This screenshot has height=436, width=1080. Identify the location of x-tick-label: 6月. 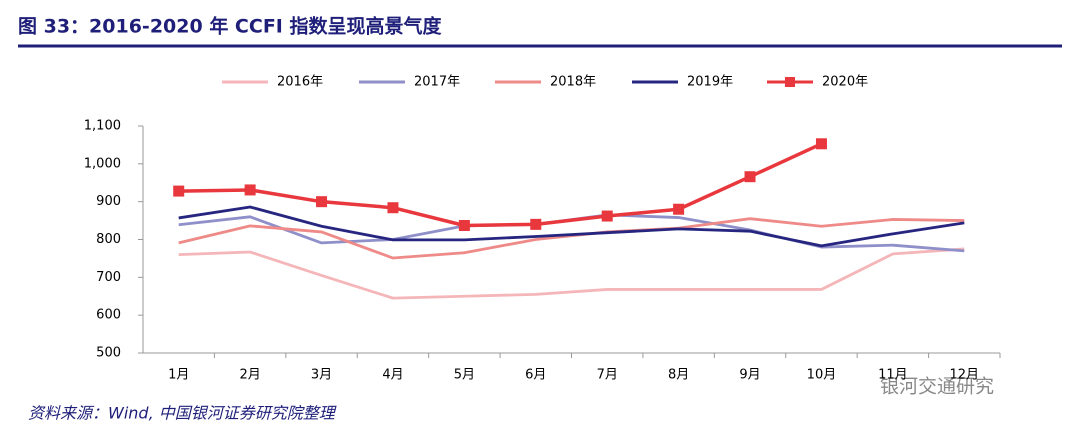
(535, 375).